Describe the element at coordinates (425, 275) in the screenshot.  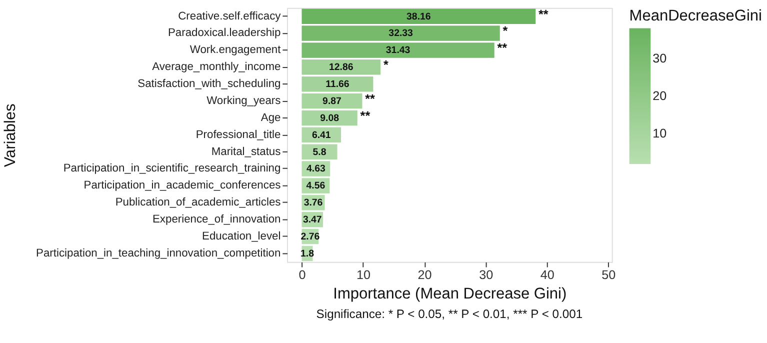
I see `x-tick-label: 20` at that location.